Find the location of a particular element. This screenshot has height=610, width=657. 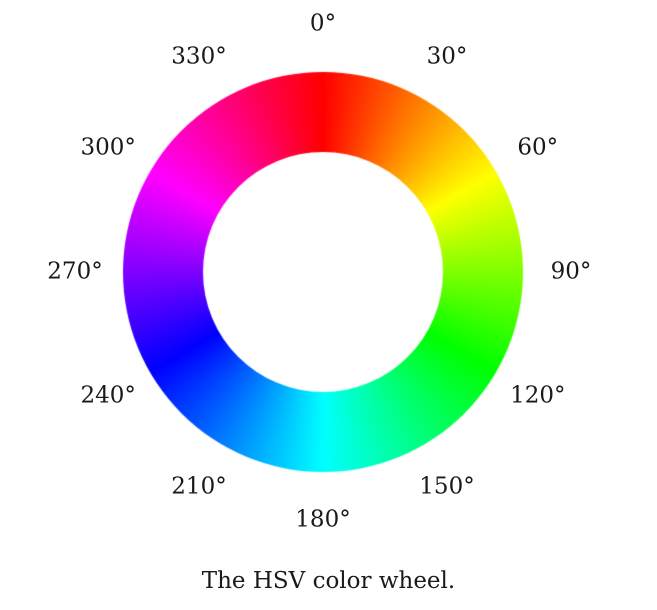

angle-label-30: 30° is located at coordinates (447, 56).